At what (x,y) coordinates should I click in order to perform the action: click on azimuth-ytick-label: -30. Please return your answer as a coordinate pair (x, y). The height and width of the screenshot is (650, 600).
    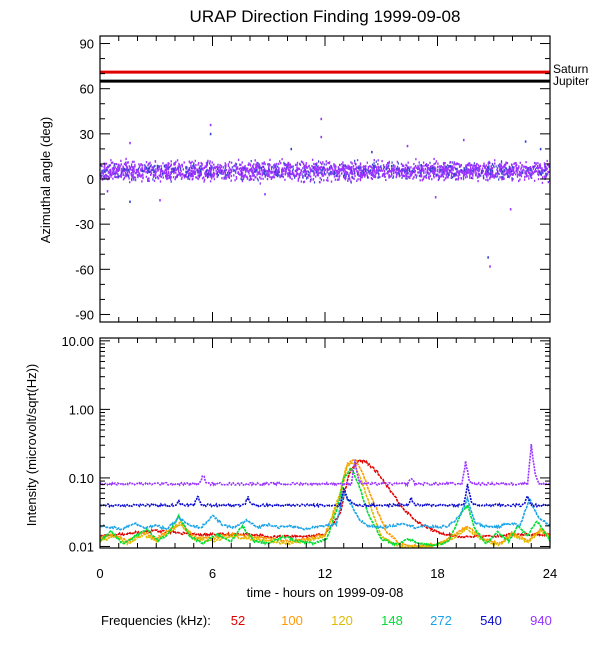
    Looking at the image, I should click on (84, 224).